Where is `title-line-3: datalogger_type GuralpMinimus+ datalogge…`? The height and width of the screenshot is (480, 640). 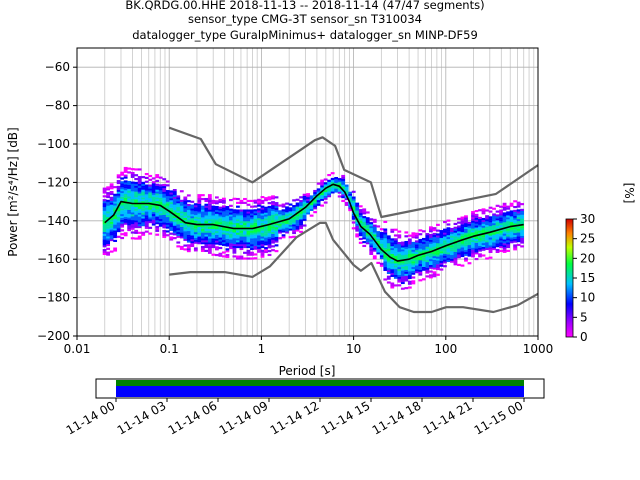 title-line-3: datalogger_type GuralpMinimus+ datalogge… is located at coordinates (305, 35).